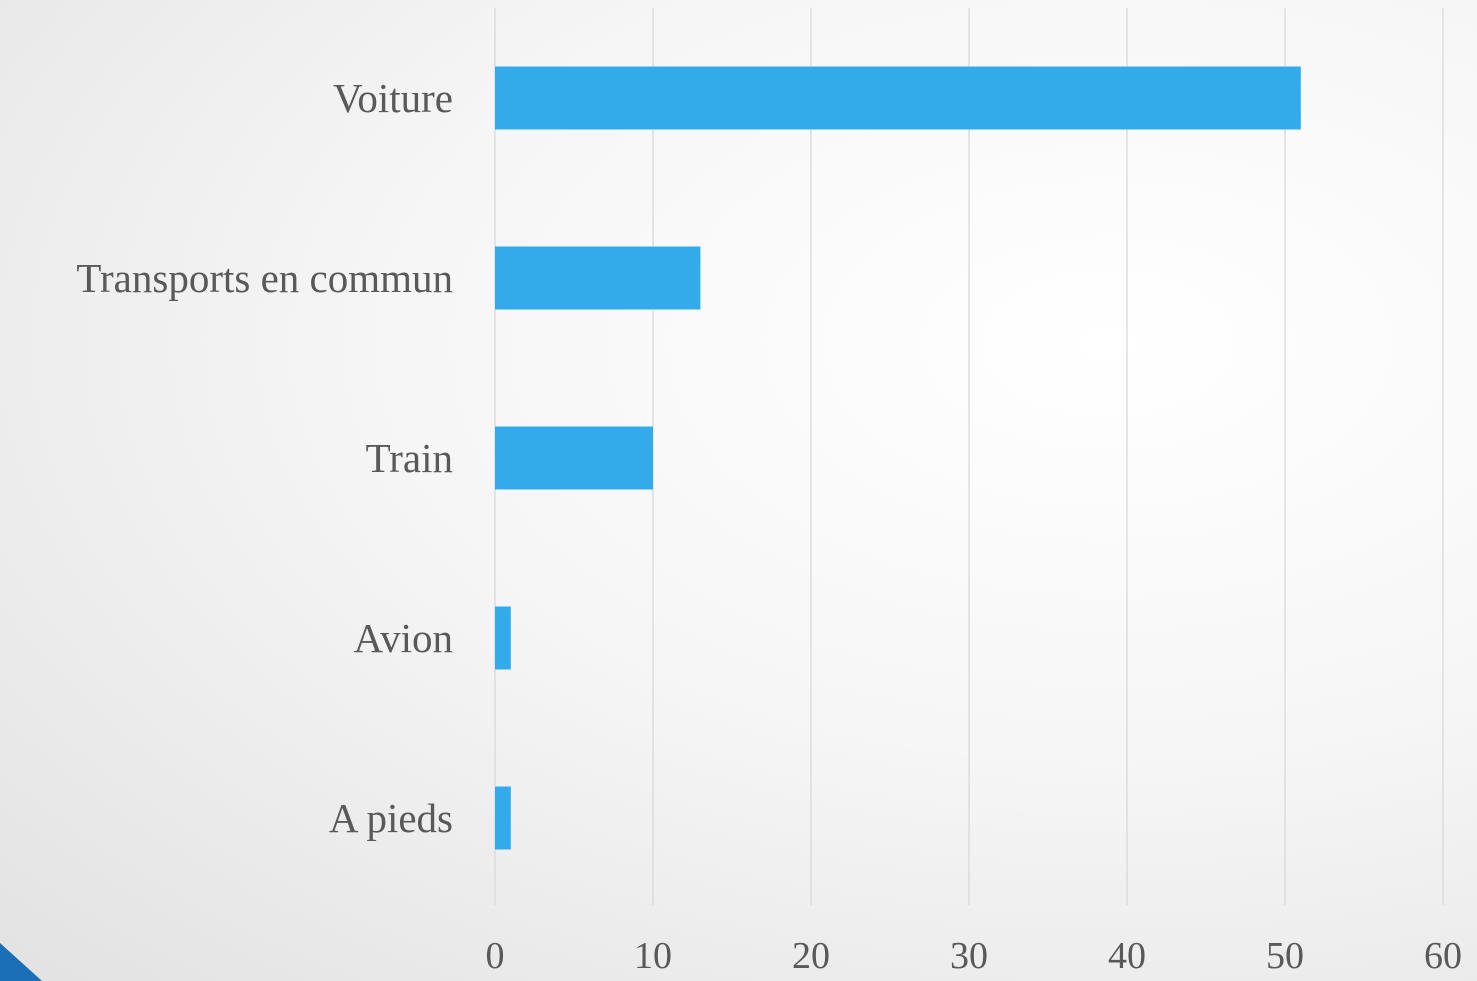 The image size is (1477, 981). Describe the element at coordinates (1285, 956) in the screenshot. I see `x-tick-label: 50` at that location.